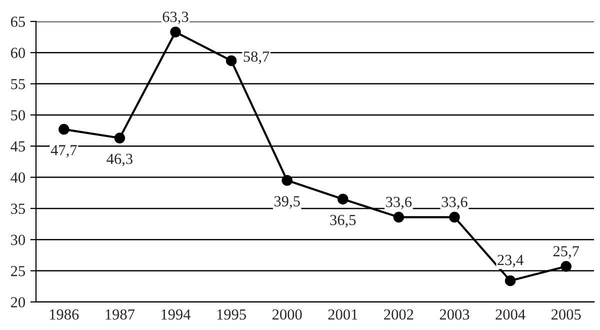 This screenshot has height=330, width=600. What do you see at coordinates (18, 84) in the screenshot?
I see `y-tick-label: 55` at bounding box center [18, 84].